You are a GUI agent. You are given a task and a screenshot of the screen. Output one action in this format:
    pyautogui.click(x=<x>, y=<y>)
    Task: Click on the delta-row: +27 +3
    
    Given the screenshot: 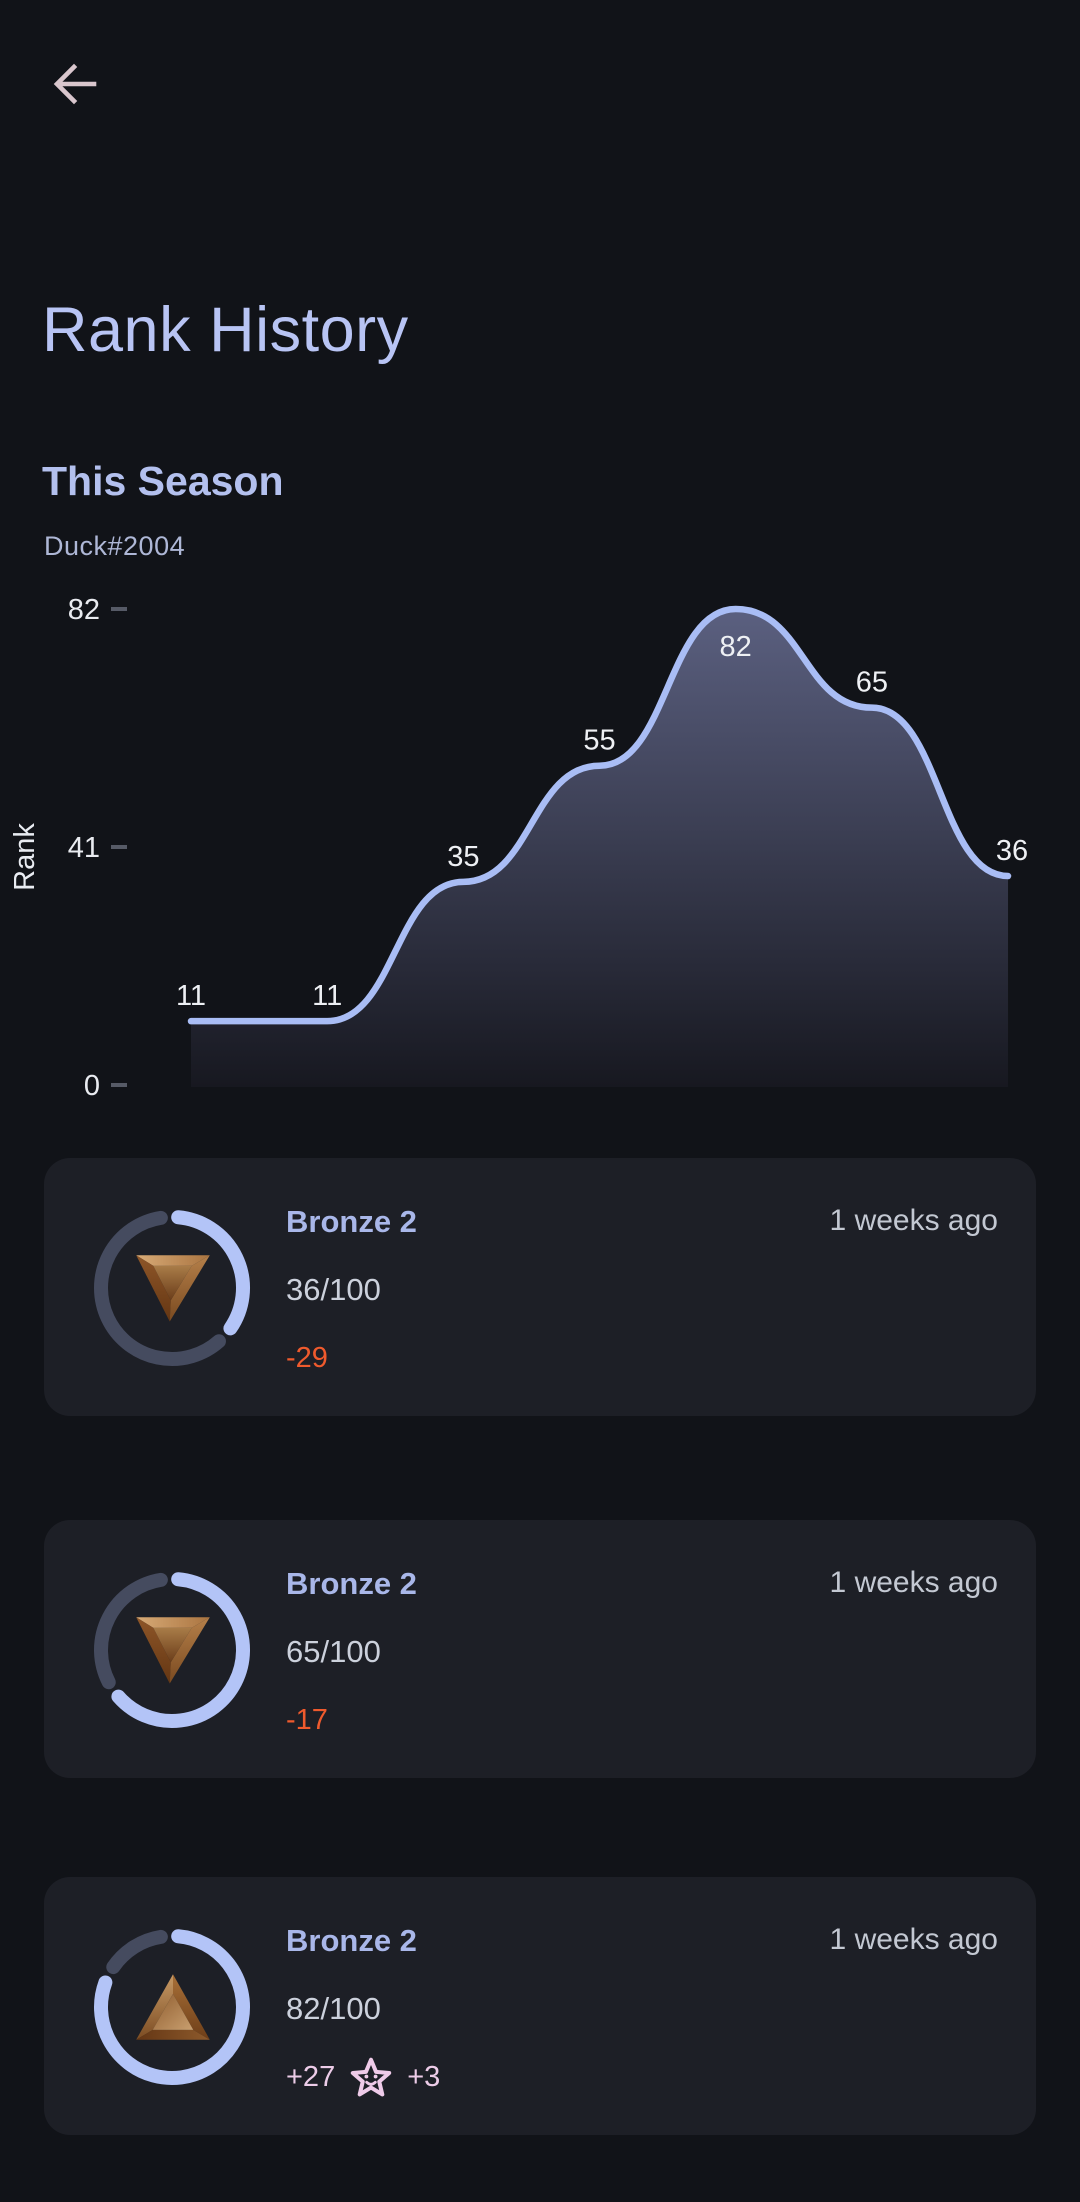 What is the action you would take?
    pyautogui.click(x=363, y=2077)
    